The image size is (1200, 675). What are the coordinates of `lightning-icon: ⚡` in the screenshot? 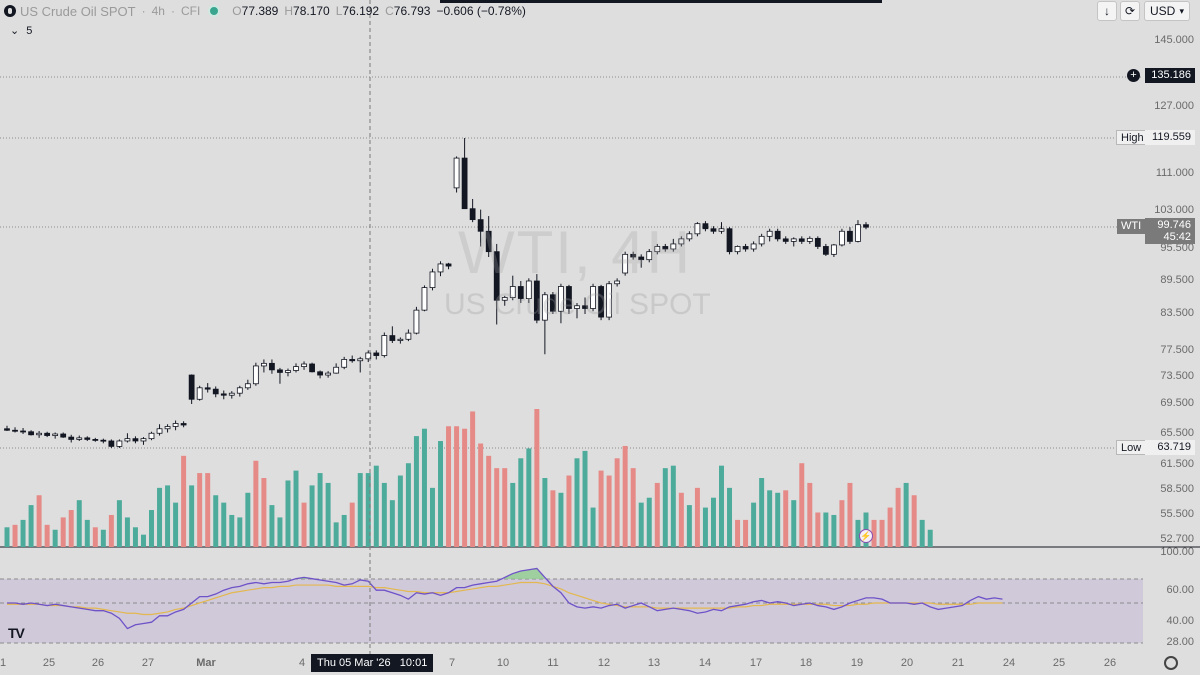 It's located at (866, 536).